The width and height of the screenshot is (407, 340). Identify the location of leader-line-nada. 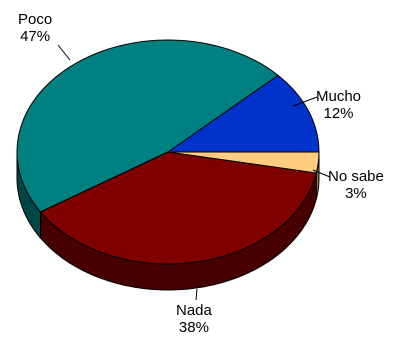
(196, 294).